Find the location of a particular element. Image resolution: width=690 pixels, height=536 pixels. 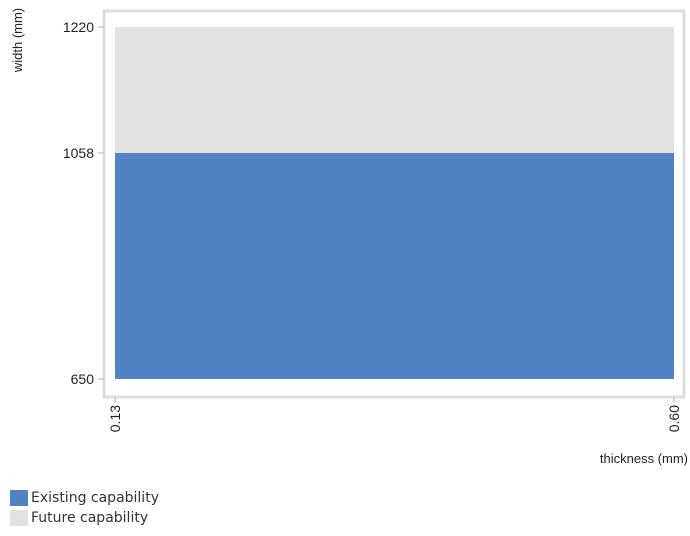

legend-item-future: Future capability is located at coordinates (84, 518).